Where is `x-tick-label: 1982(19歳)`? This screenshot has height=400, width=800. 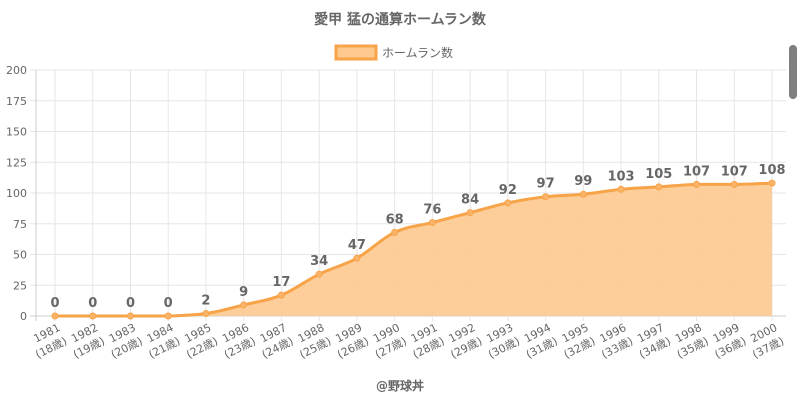
x-tick-label: 1982(19歳) is located at coordinates (88, 341).